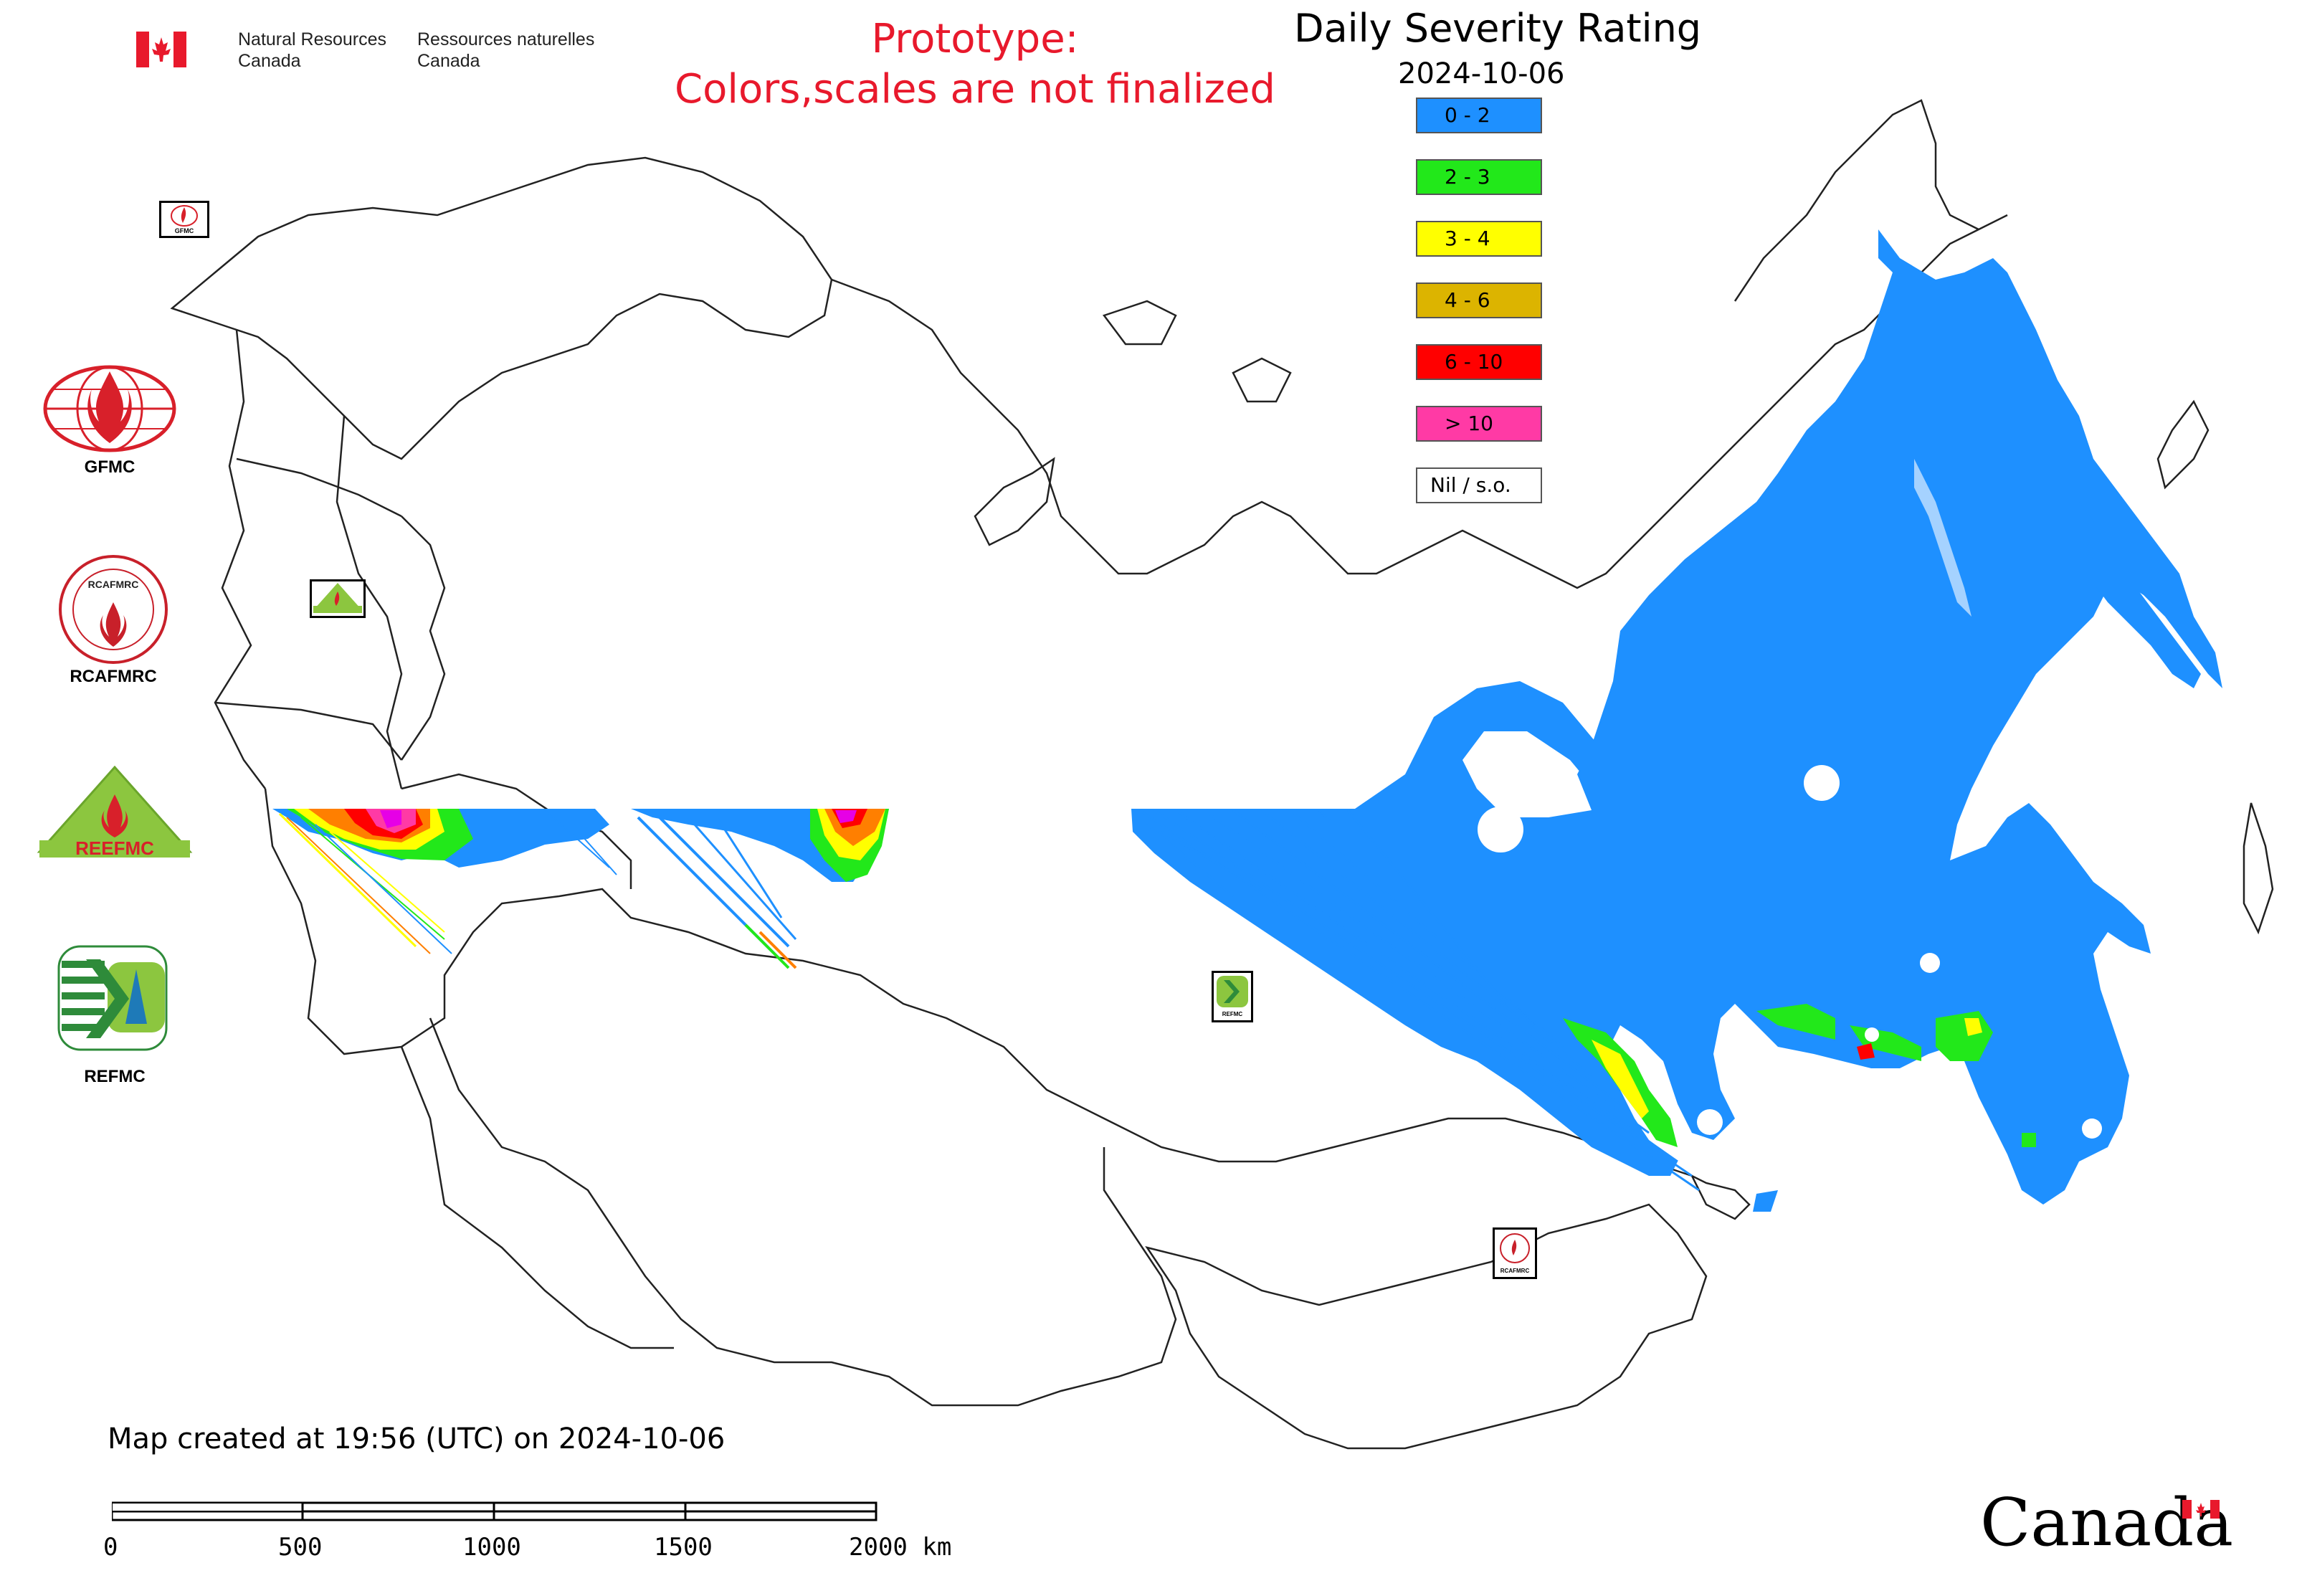 Image resolution: width=2302 pixels, height=1596 pixels. Describe the element at coordinates (115, 1076) in the screenshot. I see `refmc-label: REFMC` at that location.